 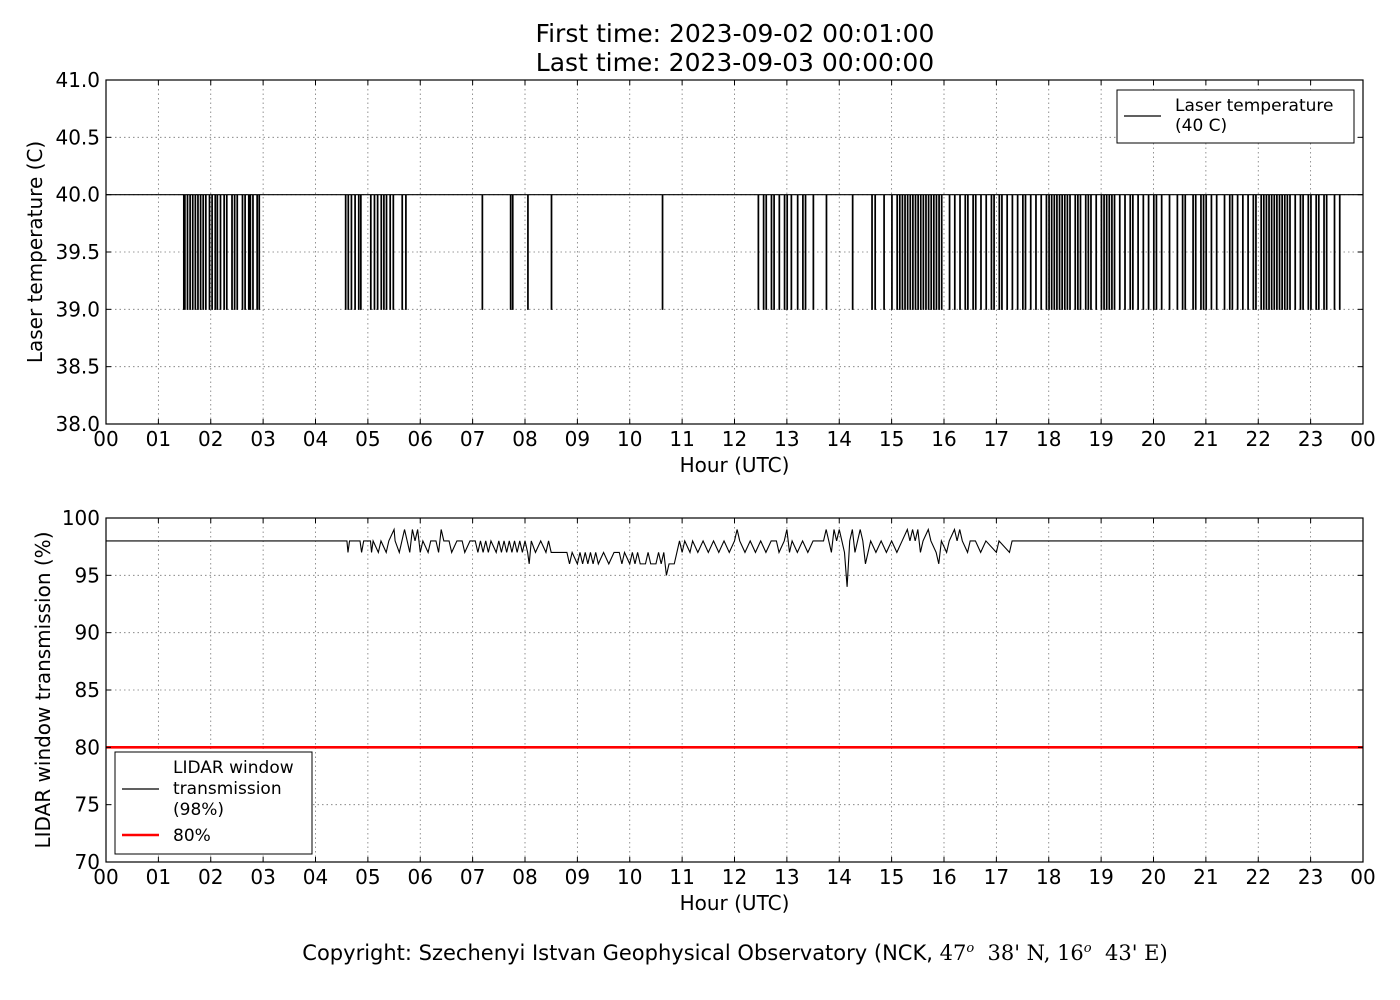 What do you see at coordinates (81, 518) in the screenshot?
I see `y-tick-label: 100` at bounding box center [81, 518].